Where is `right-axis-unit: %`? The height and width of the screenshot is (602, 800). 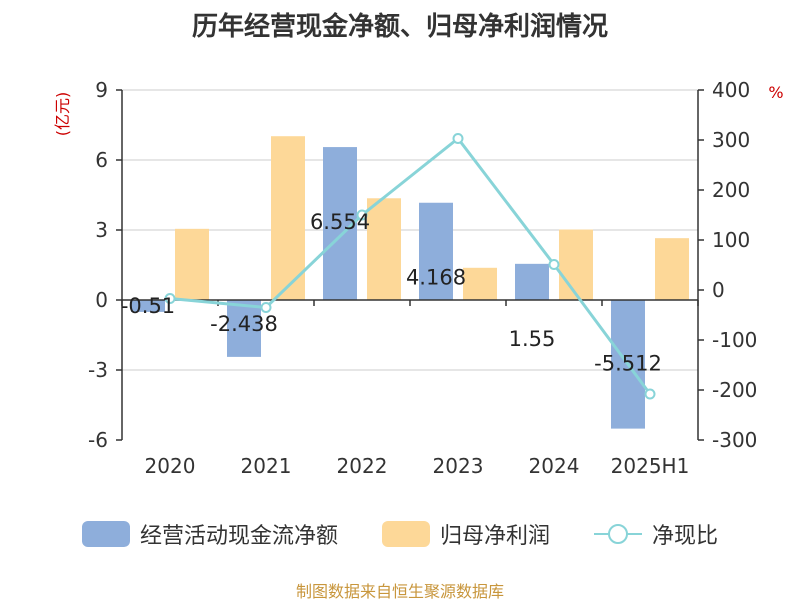
right-axis-unit: % is located at coordinates (775, 92).